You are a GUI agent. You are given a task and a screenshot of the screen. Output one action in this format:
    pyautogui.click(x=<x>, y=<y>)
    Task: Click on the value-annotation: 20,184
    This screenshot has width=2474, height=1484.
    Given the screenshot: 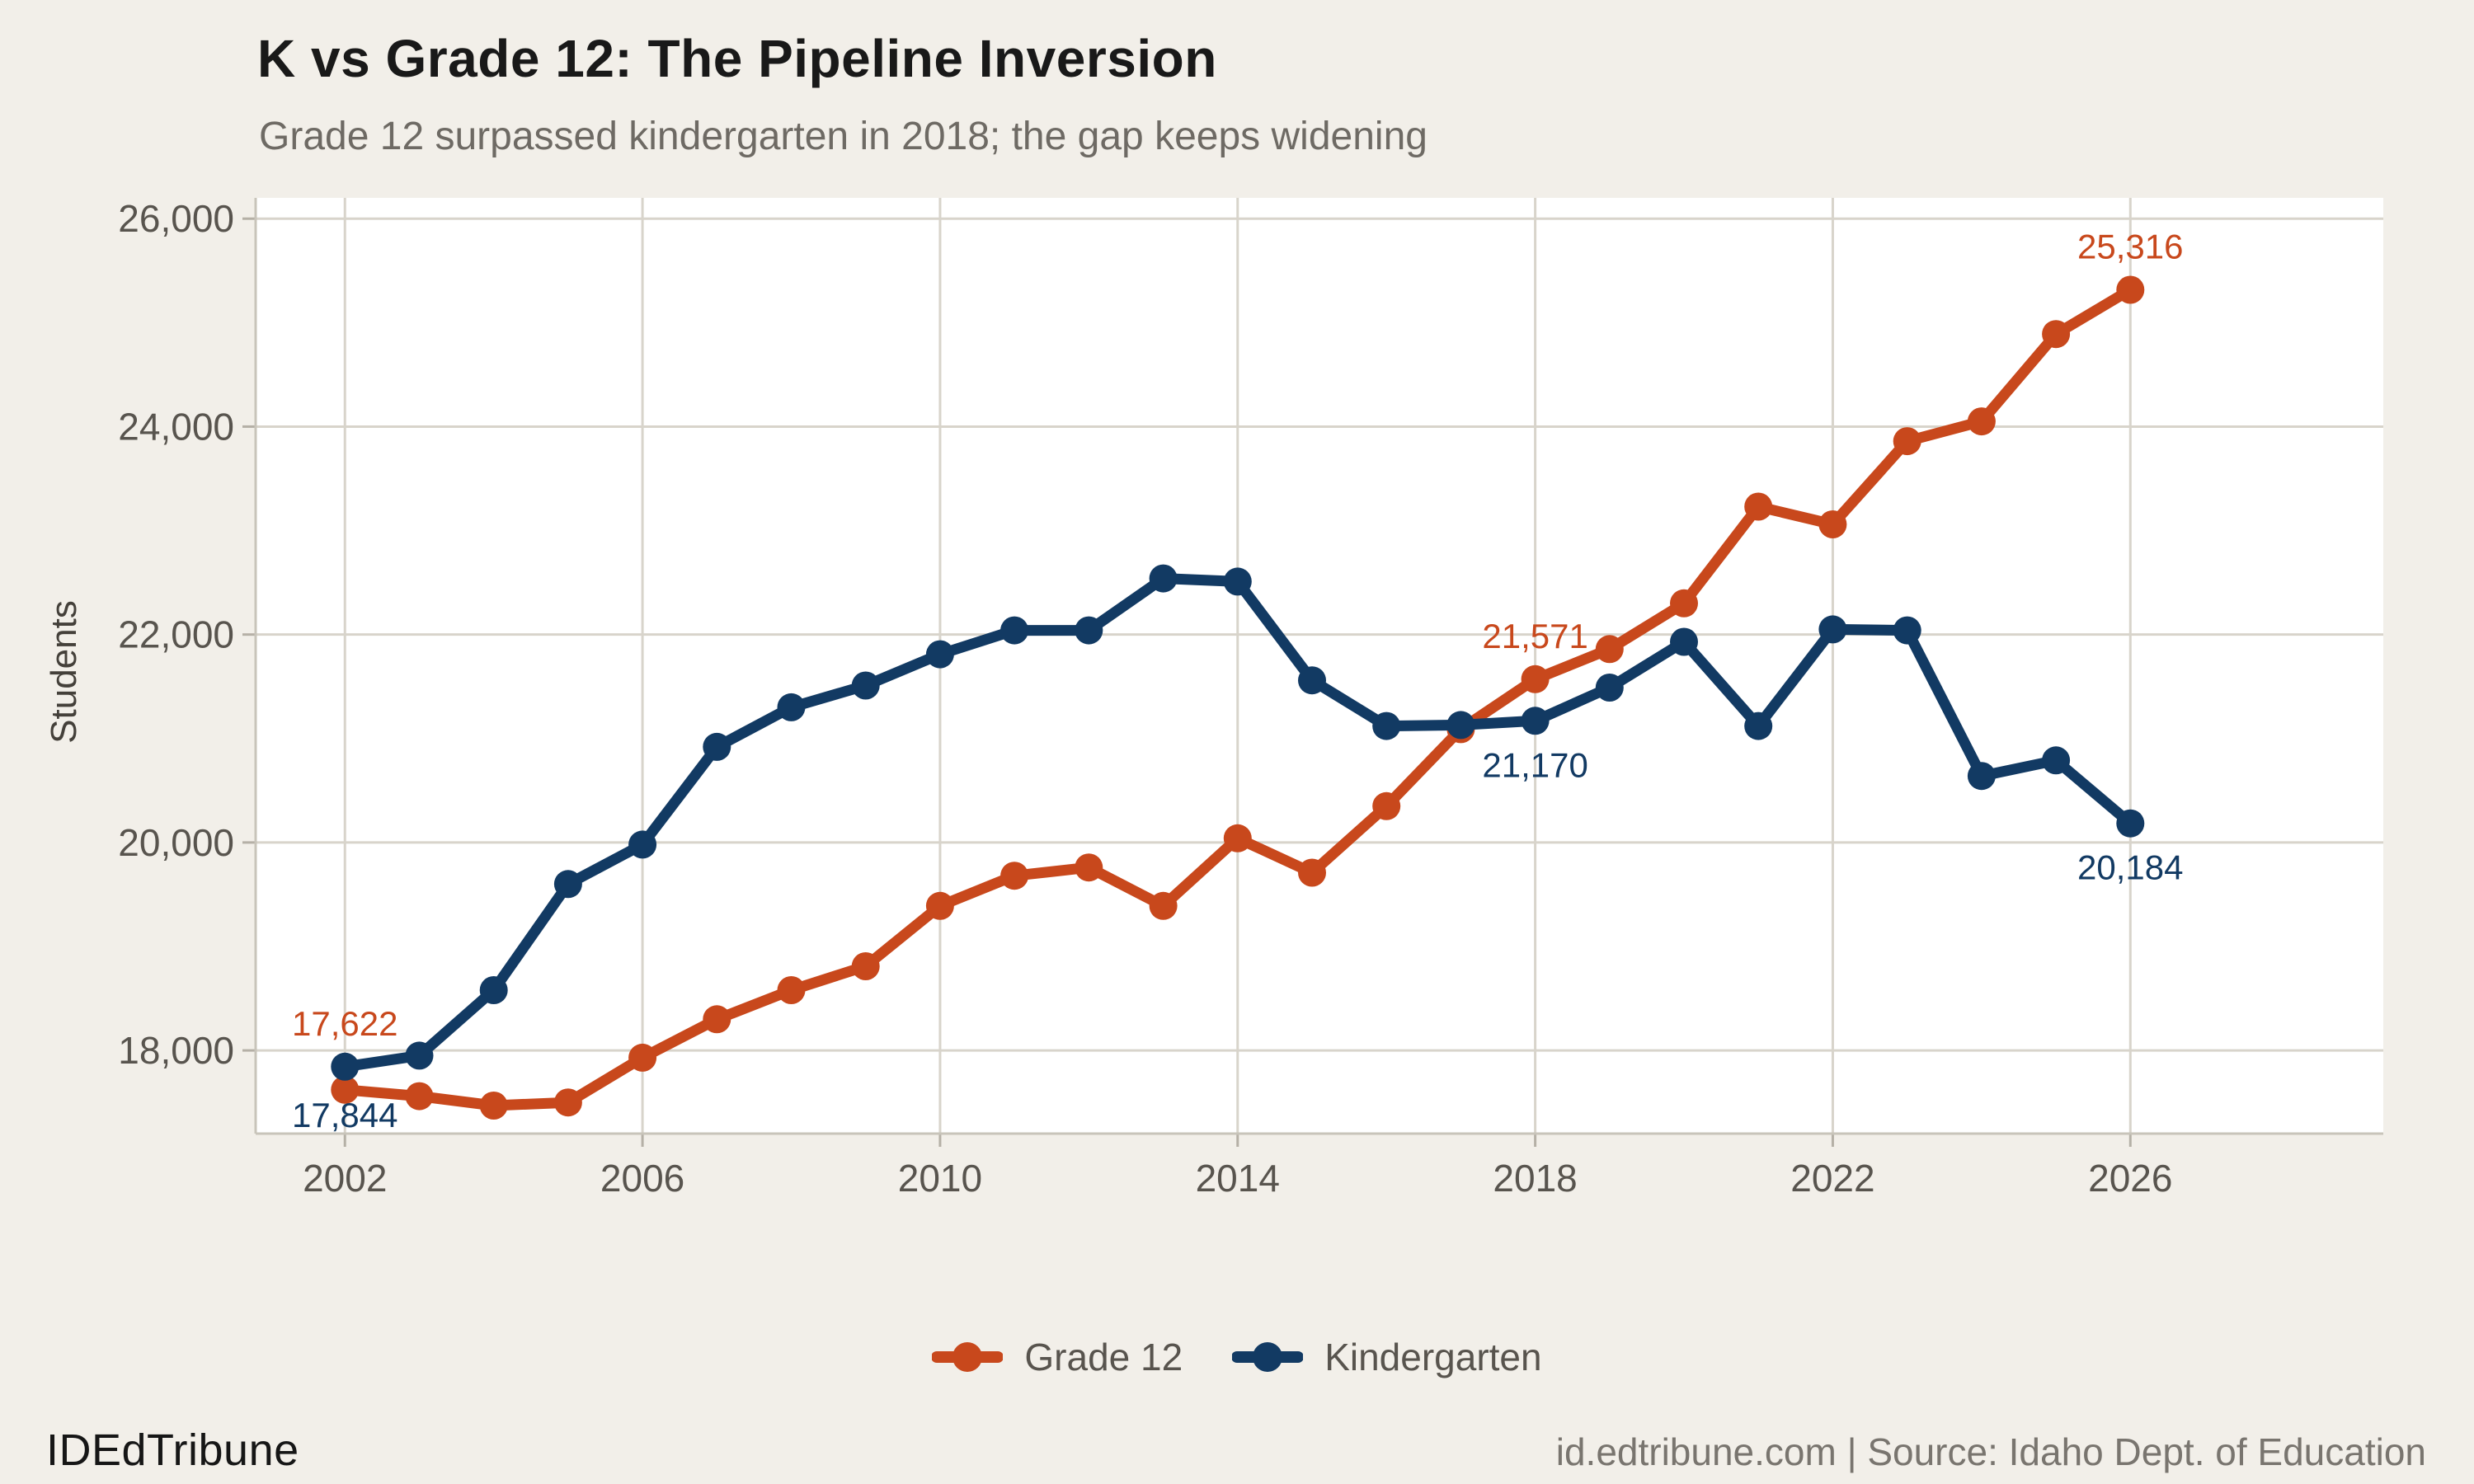 What is the action you would take?
    pyautogui.click(x=2130, y=868)
    